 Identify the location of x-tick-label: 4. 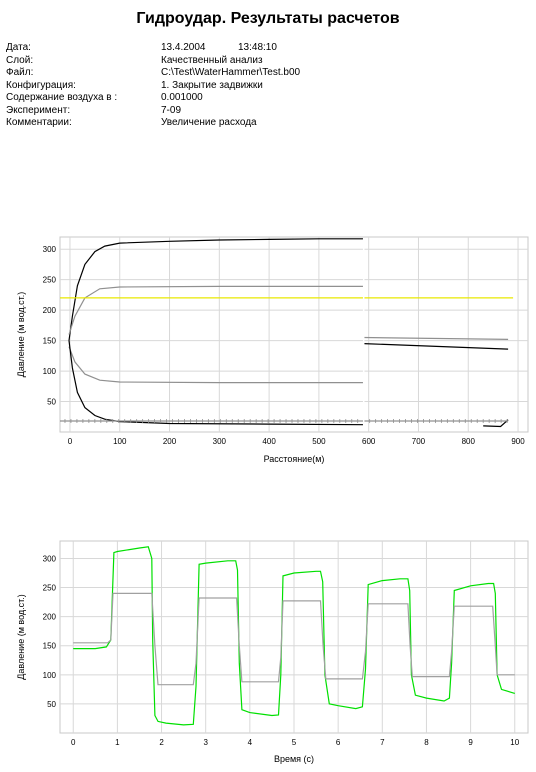
(250, 742).